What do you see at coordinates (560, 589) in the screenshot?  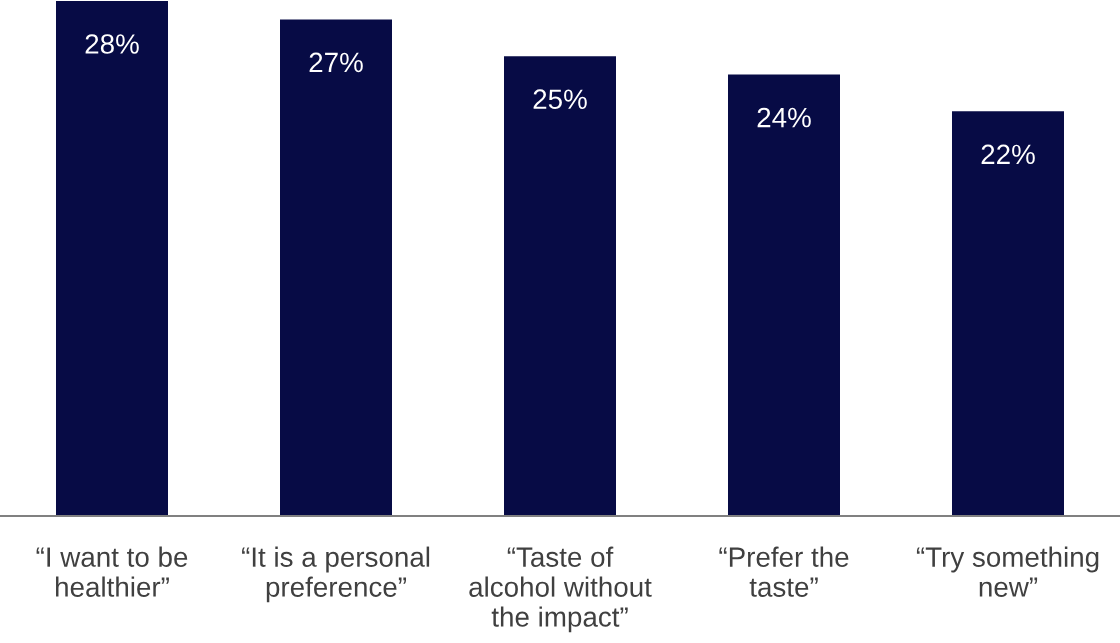 I see `x-tick-label: “Taste of alcohol without the impact”` at bounding box center [560, 589].